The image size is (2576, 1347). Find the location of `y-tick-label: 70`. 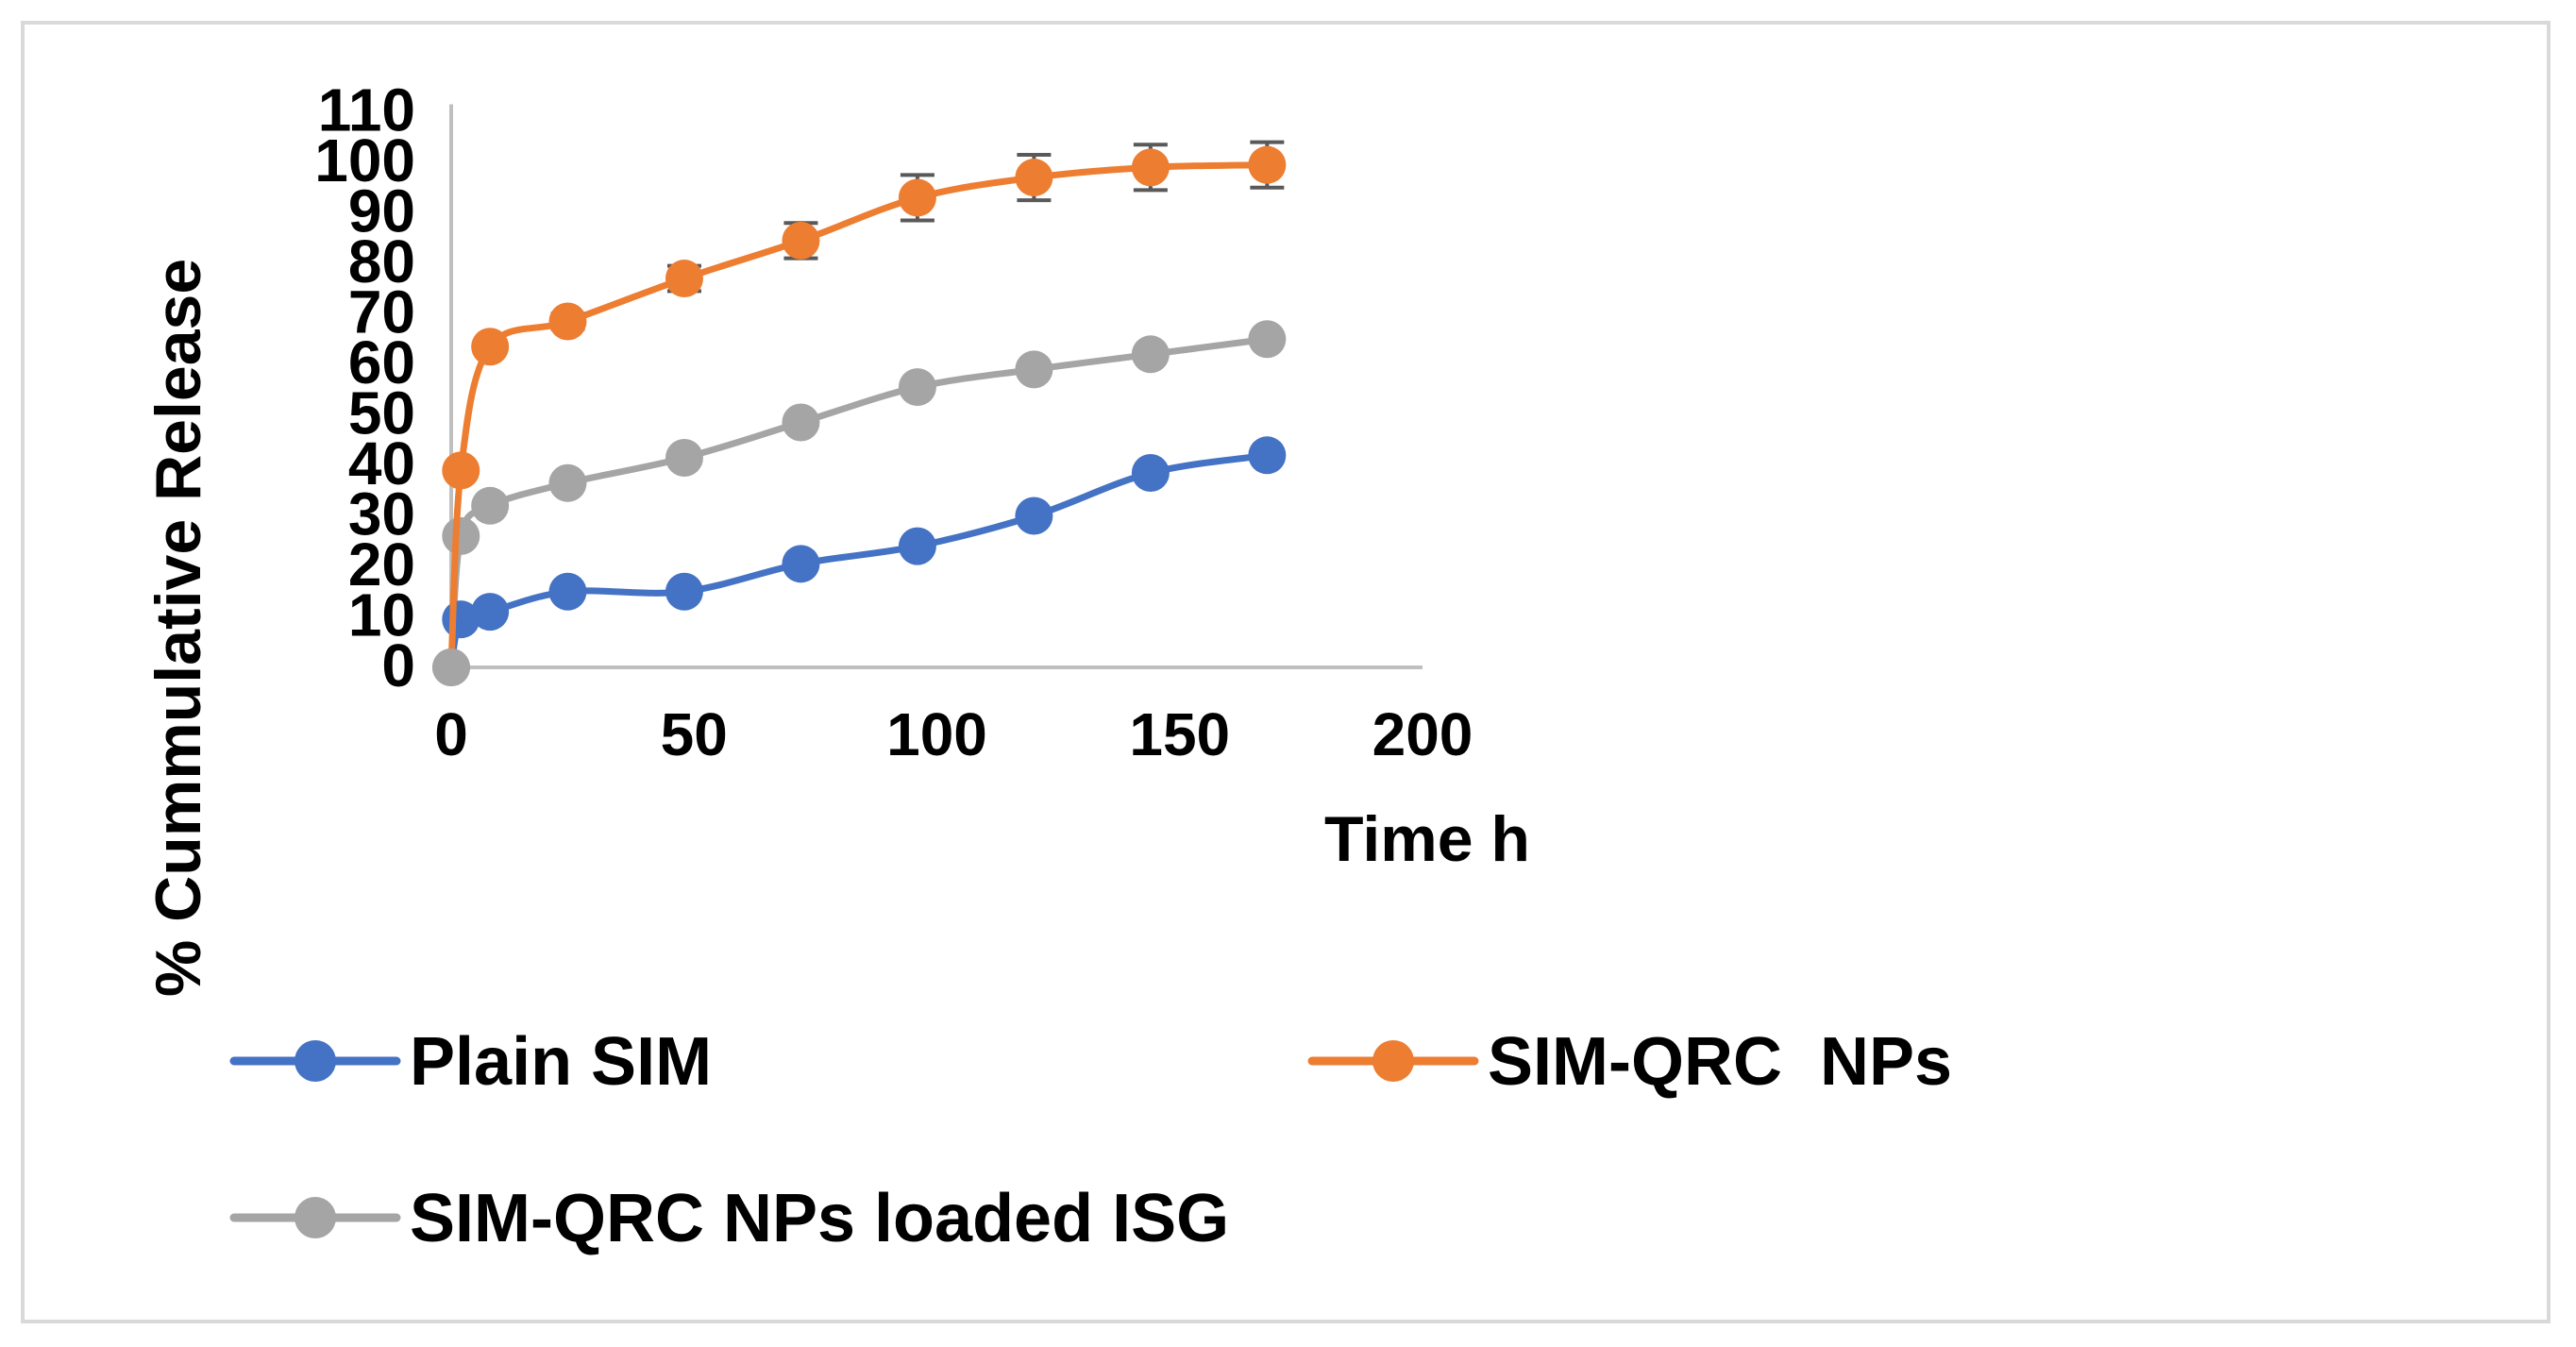

y-tick-label: 70 is located at coordinates (381, 312).